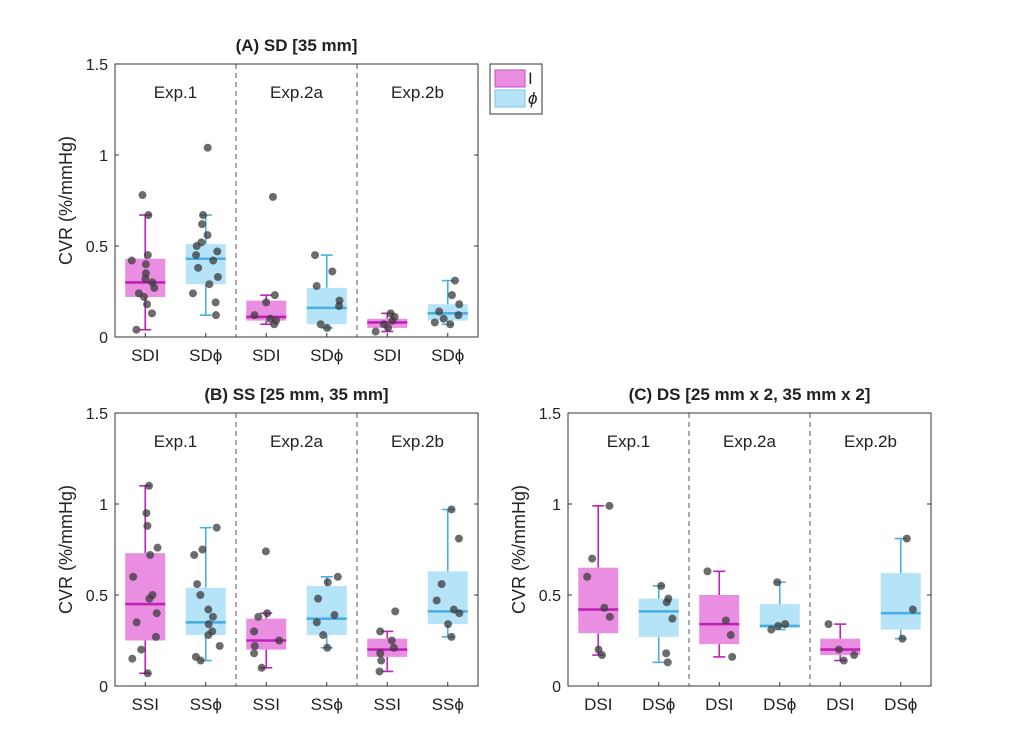  What do you see at coordinates (297, 45) in the screenshot?
I see `panel-title: (A) SD [35 mm]` at bounding box center [297, 45].